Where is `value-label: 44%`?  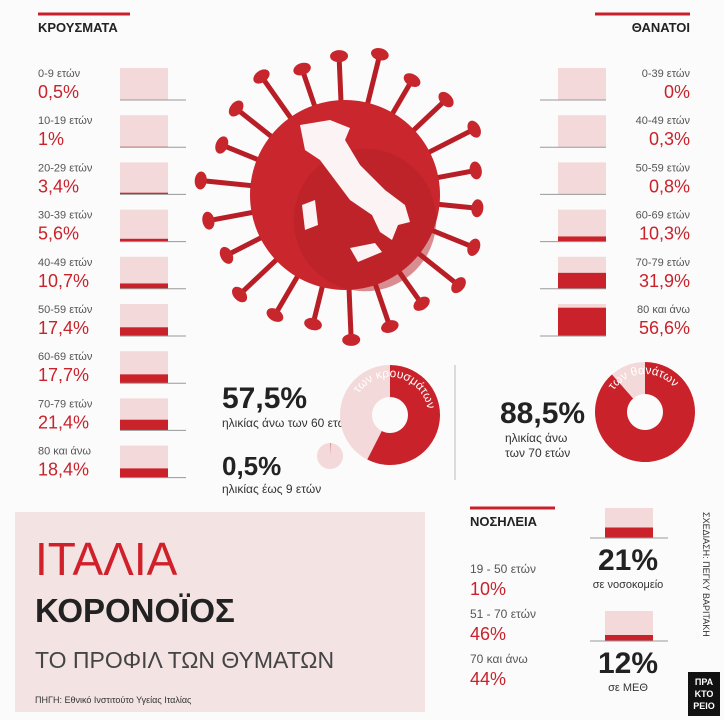
value-label: 44% is located at coordinates (488, 679).